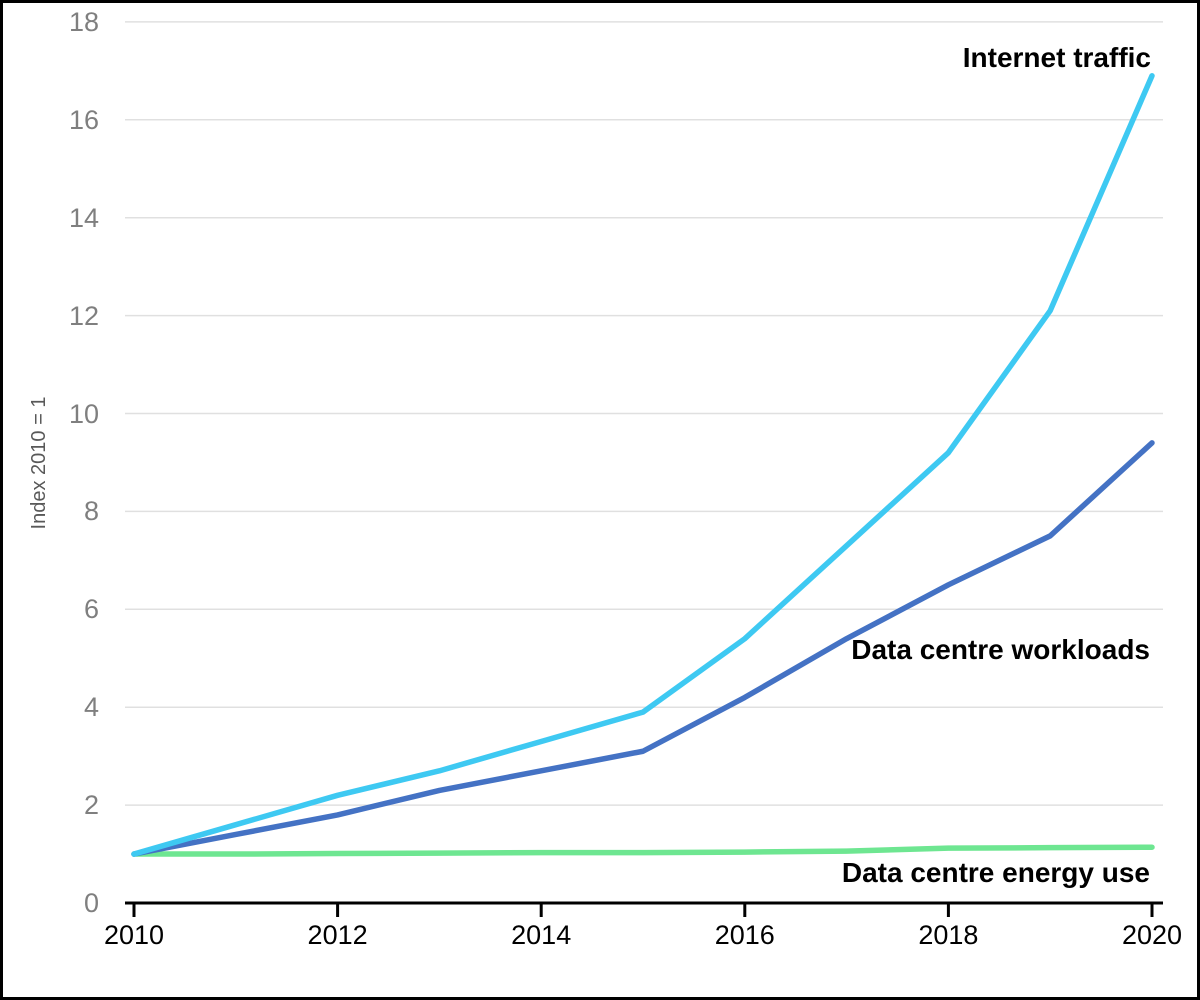 The image size is (1200, 1000). What do you see at coordinates (91, 707) in the screenshot?
I see `y-tick-label: 4` at bounding box center [91, 707].